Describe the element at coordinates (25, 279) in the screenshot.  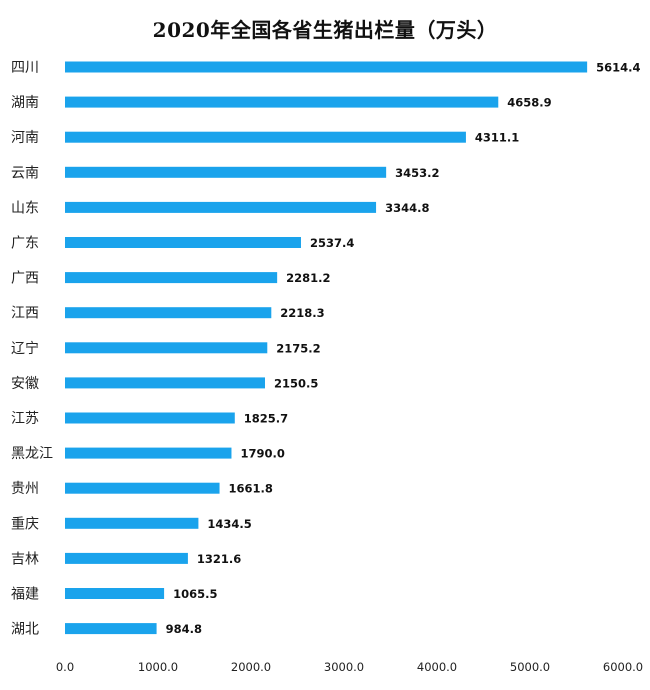
I see `category-label: 广西` at that location.